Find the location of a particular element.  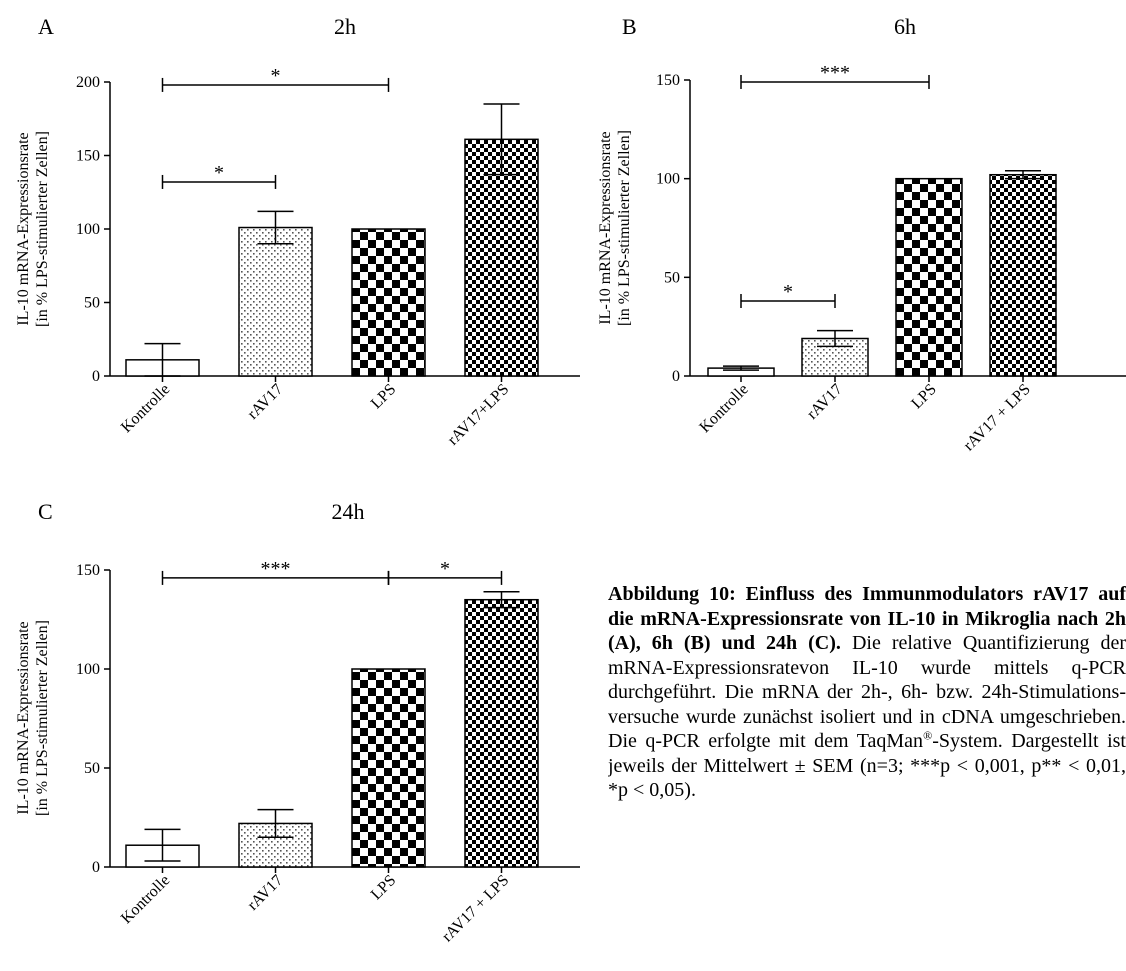

chart-title: 24h is located at coordinates (348, 511).